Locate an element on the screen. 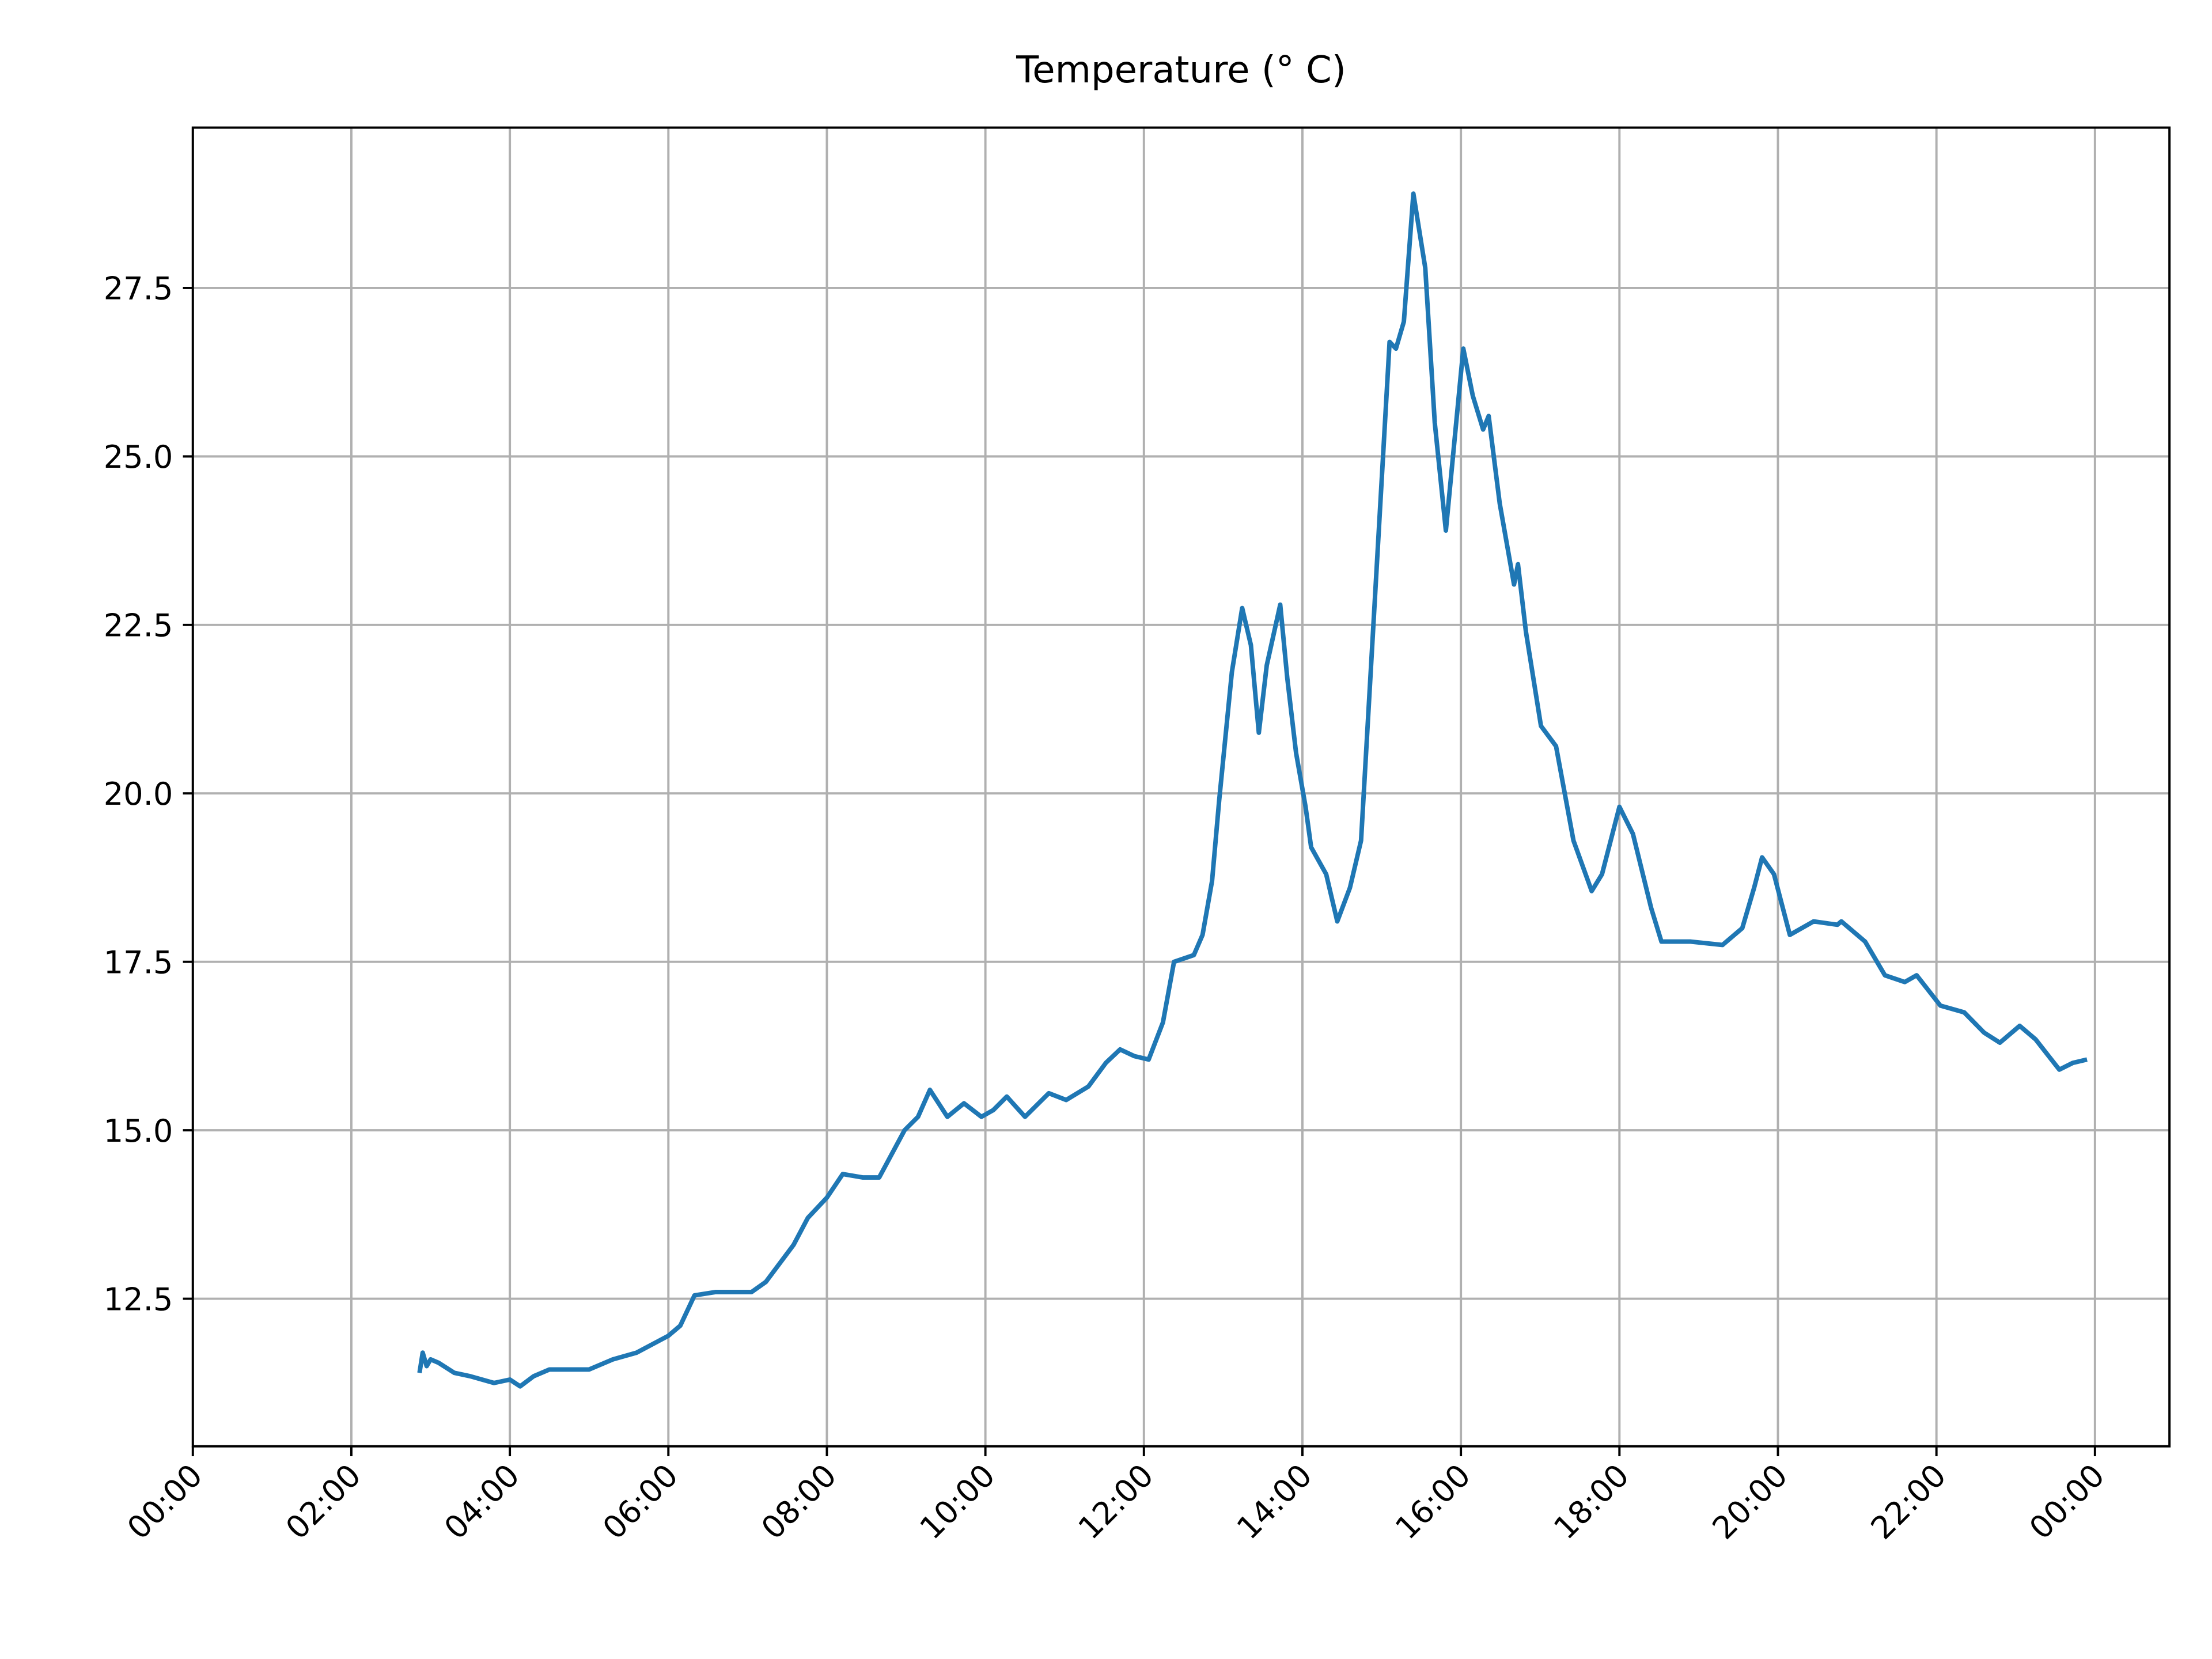 The image size is (2212, 1659). x-tick-label: 14:00 is located at coordinates (1274, 1502).